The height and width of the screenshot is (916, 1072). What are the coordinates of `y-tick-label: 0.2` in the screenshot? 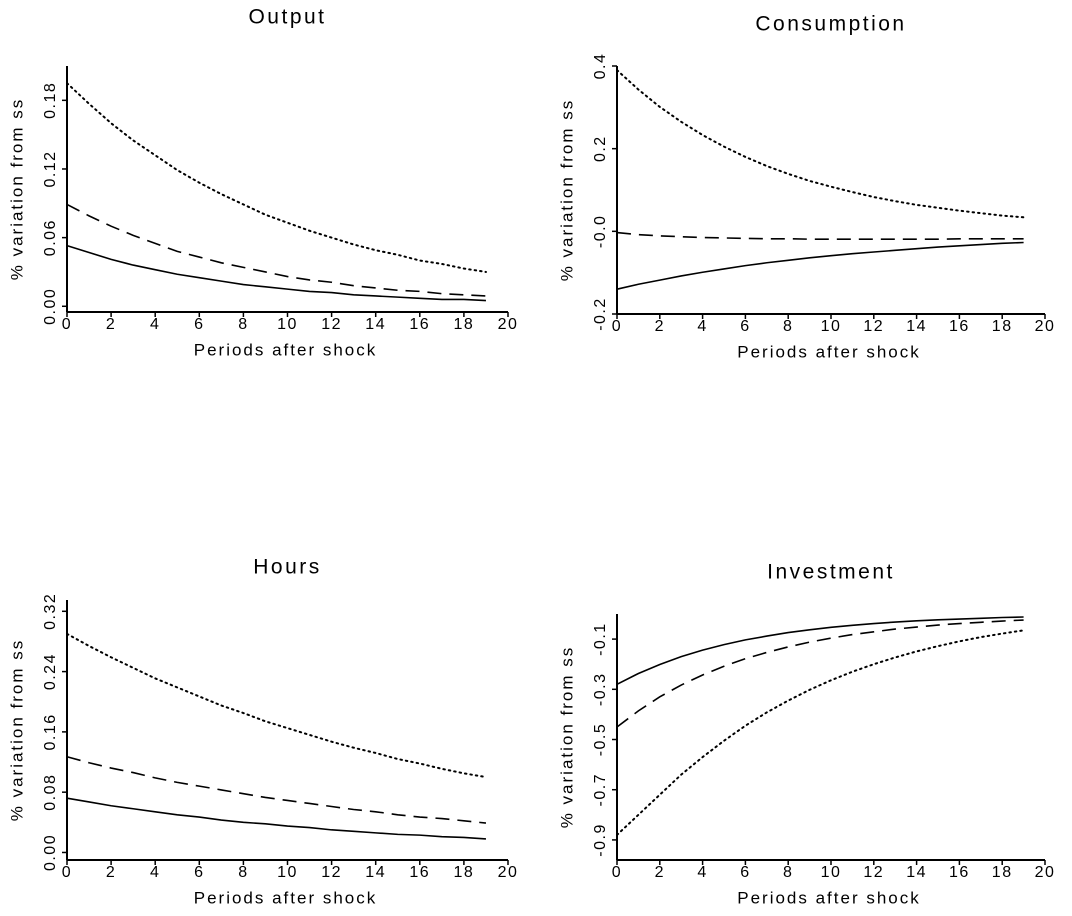 It's located at (600, 148).